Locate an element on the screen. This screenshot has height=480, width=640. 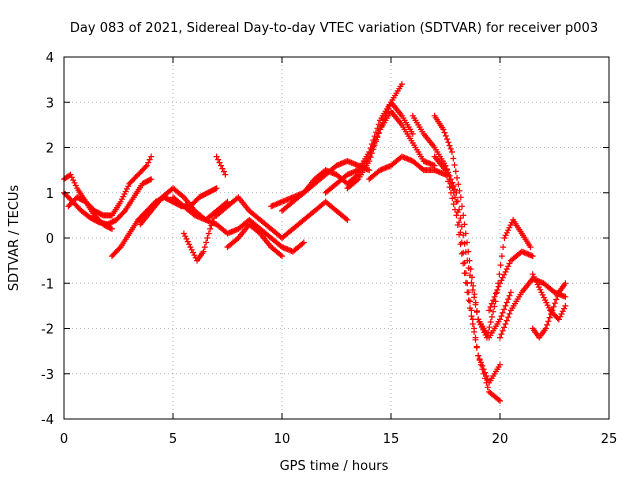
y-tick-label: -1 is located at coordinates (47, 284).